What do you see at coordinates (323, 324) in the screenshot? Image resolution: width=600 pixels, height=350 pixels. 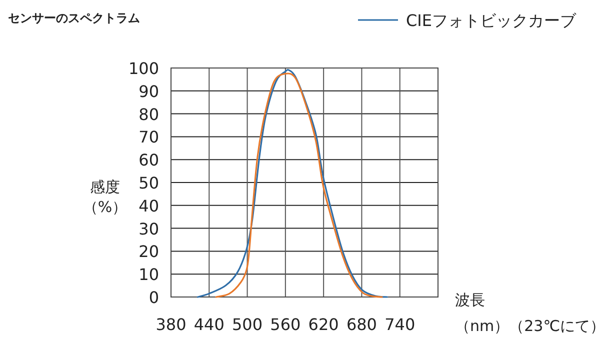 I see `x-tick-label: 620` at bounding box center [323, 324].